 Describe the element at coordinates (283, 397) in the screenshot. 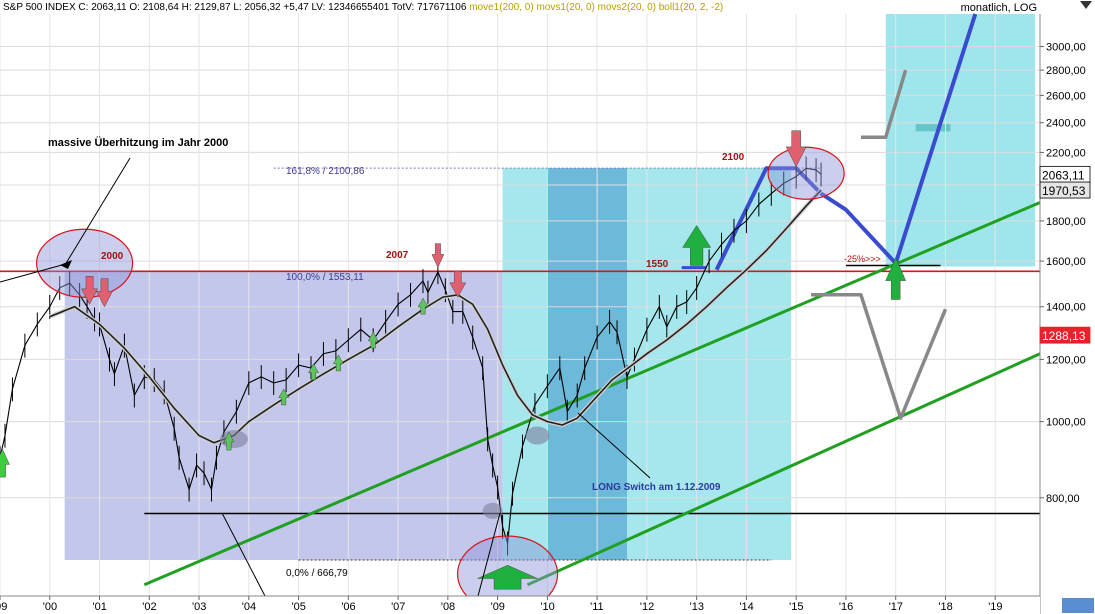

I see `buy-arrow-2004` at that location.